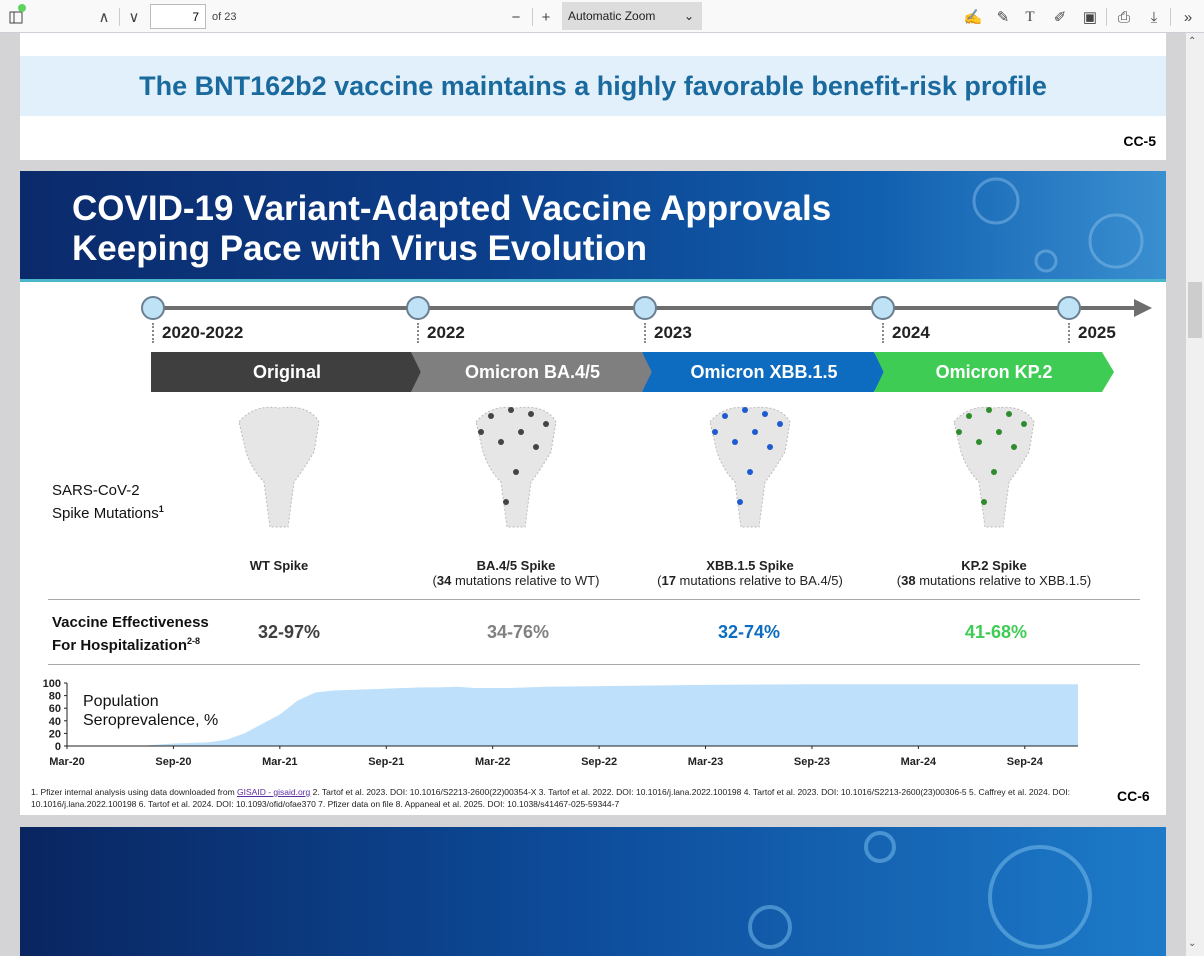  I want to click on variant-chevron-kp2: Omicron KP.2, so click(994, 372).